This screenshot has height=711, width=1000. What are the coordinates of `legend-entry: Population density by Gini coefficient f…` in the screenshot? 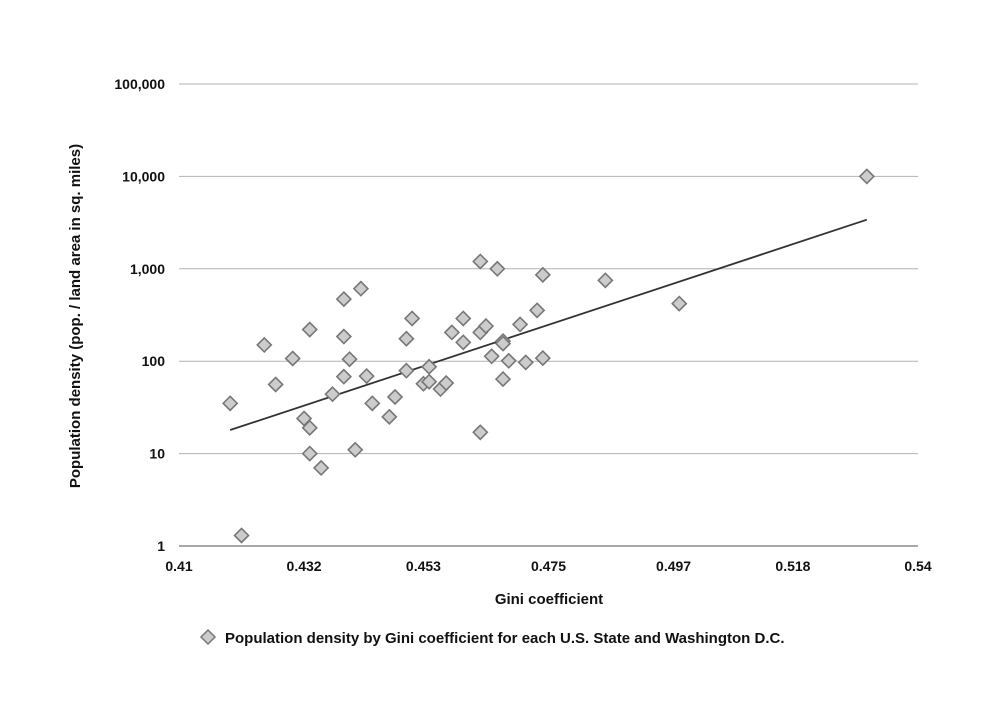 It's located at (505, 638).